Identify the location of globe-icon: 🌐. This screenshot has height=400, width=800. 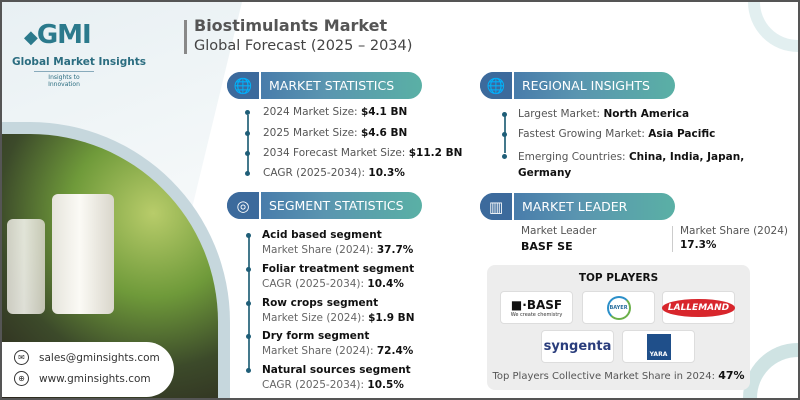
(497, 85).